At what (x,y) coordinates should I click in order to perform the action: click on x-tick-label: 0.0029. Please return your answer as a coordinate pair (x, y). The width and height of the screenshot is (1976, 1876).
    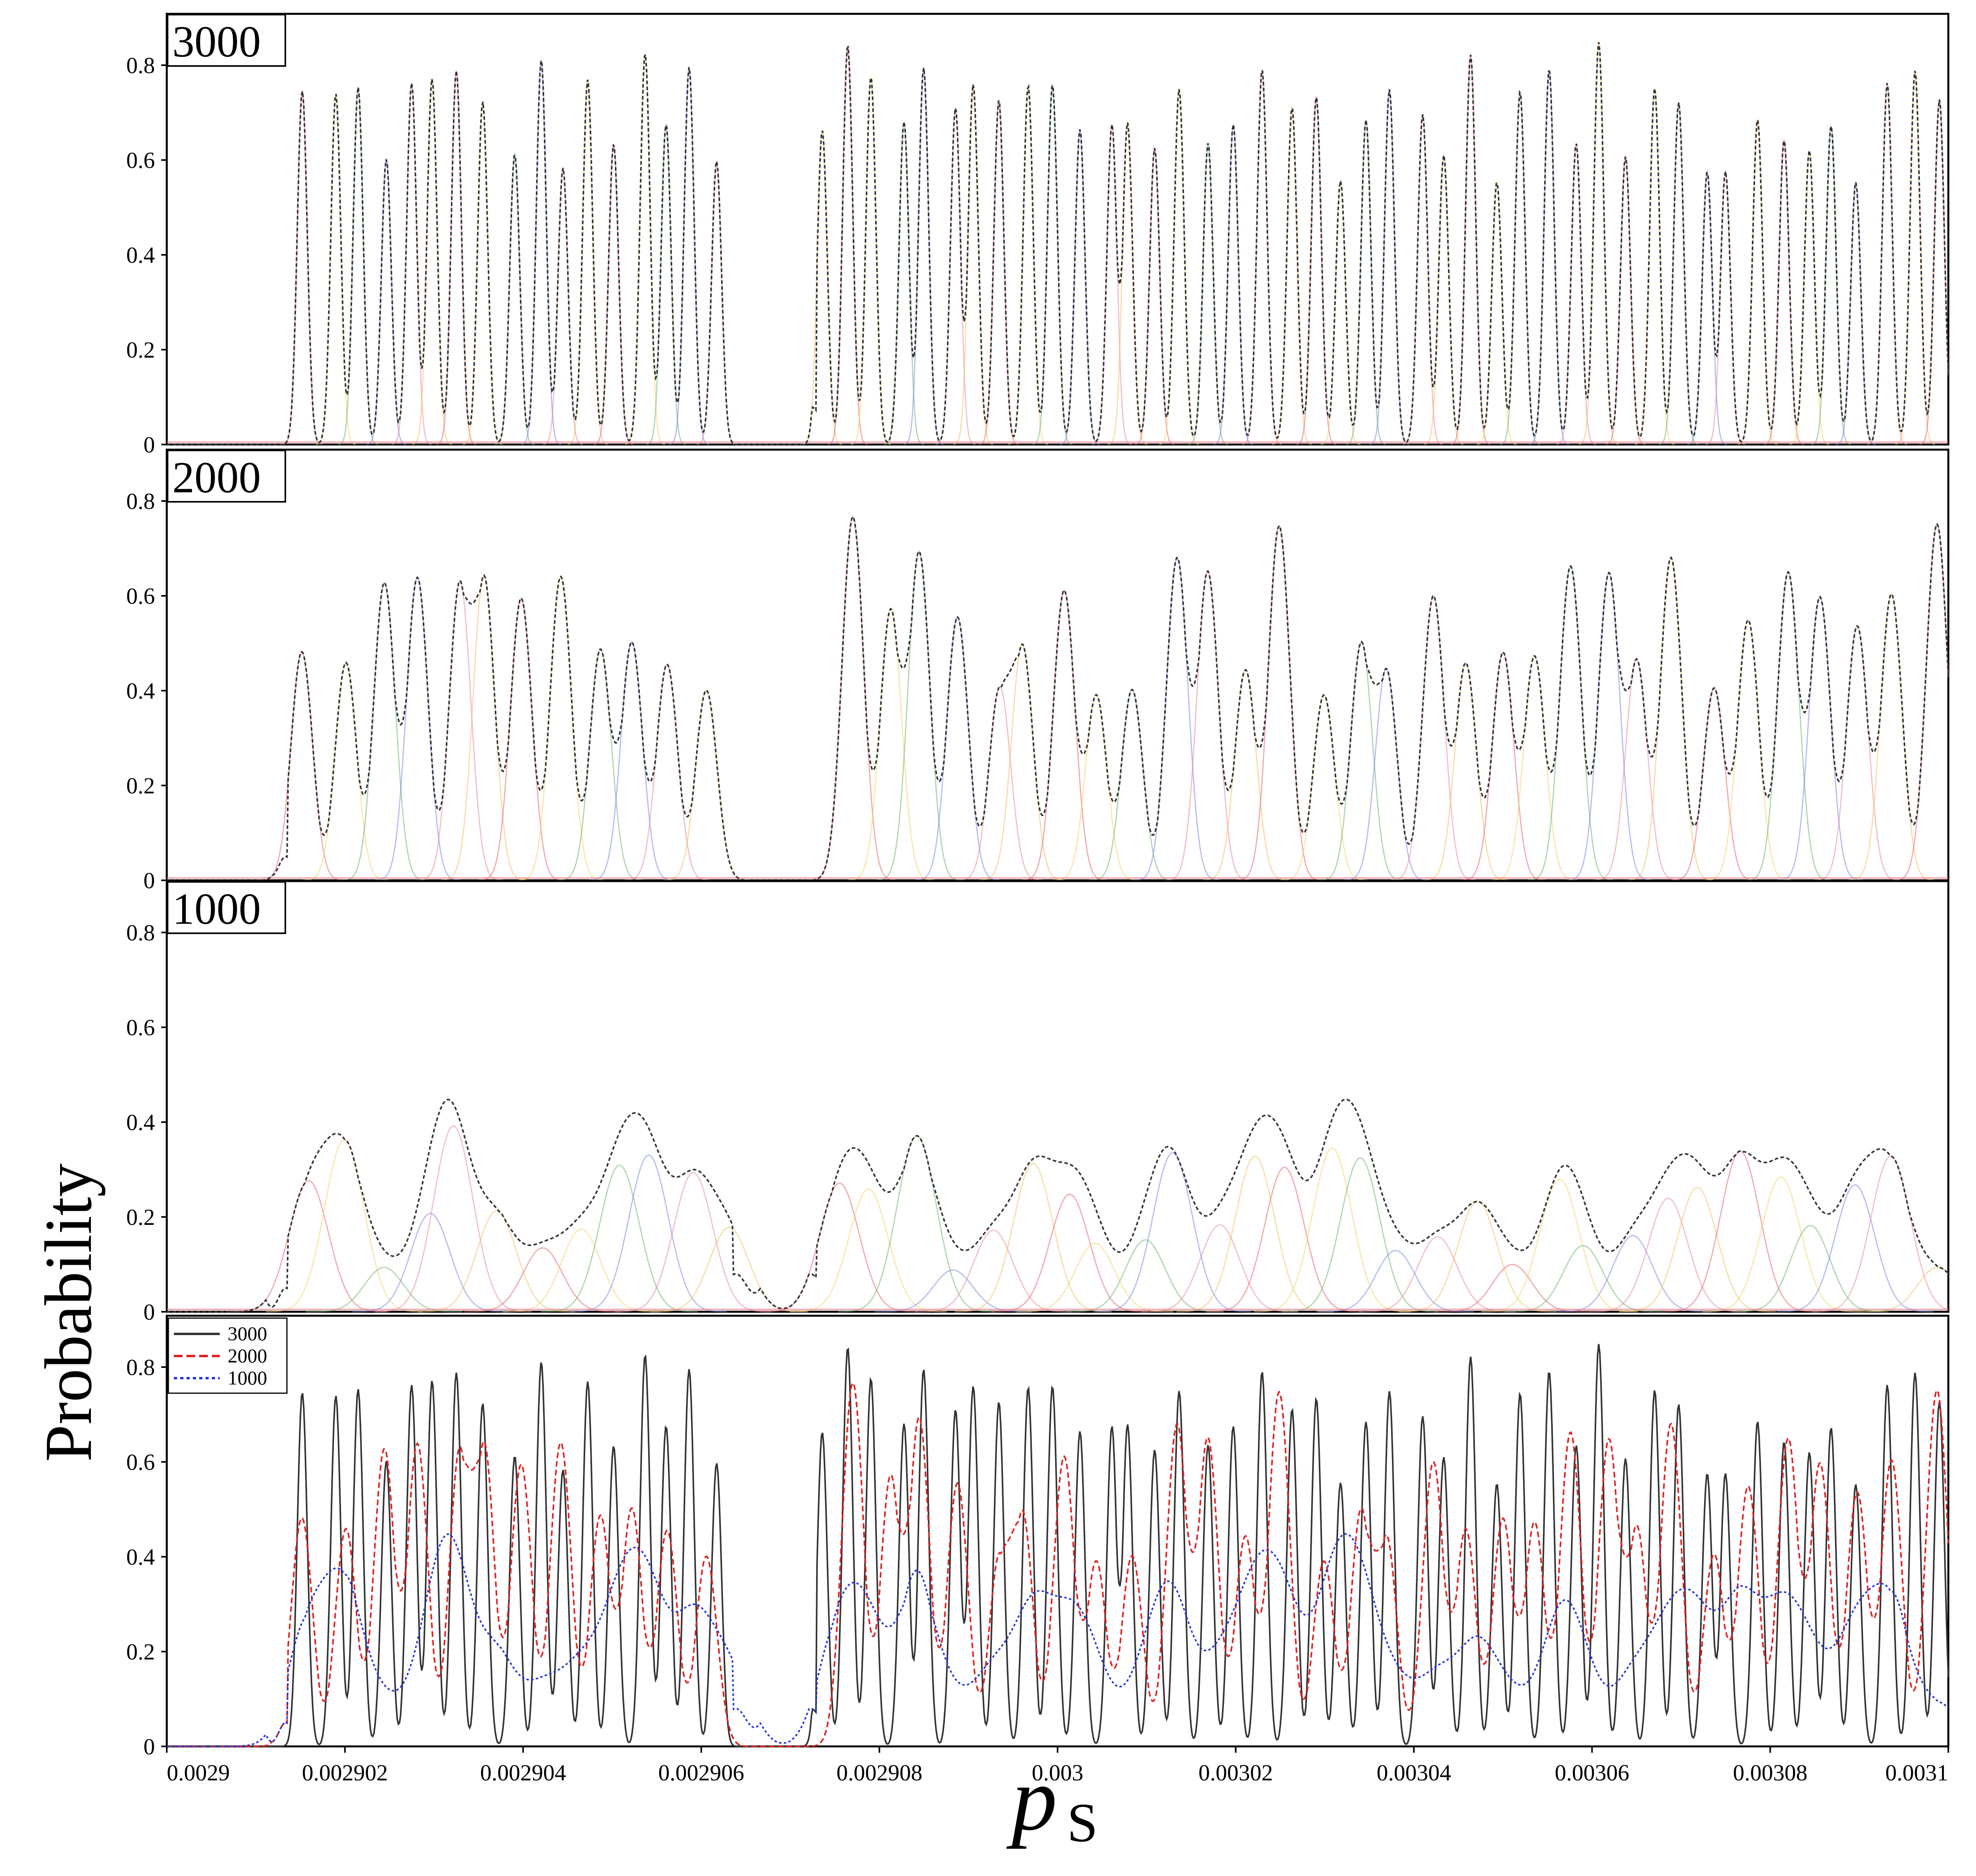
    Looking at the image, I should click on (198, 1773).